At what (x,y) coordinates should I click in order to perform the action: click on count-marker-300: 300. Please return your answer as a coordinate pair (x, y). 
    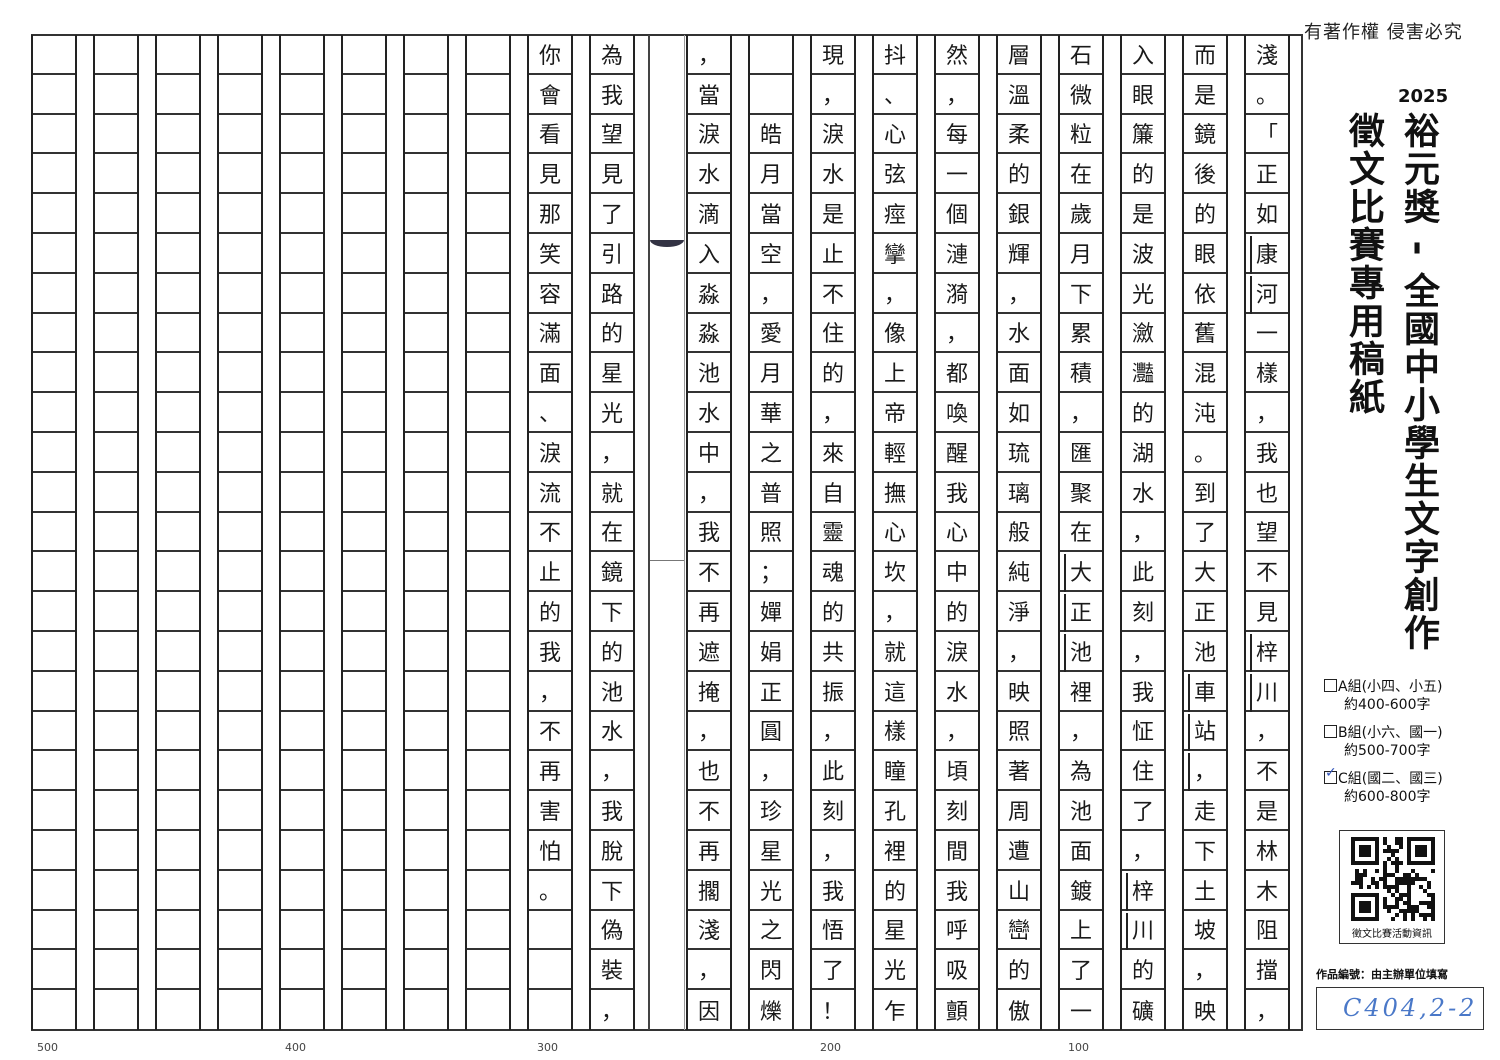
    Looking at the image, I should click on (547, 1047).